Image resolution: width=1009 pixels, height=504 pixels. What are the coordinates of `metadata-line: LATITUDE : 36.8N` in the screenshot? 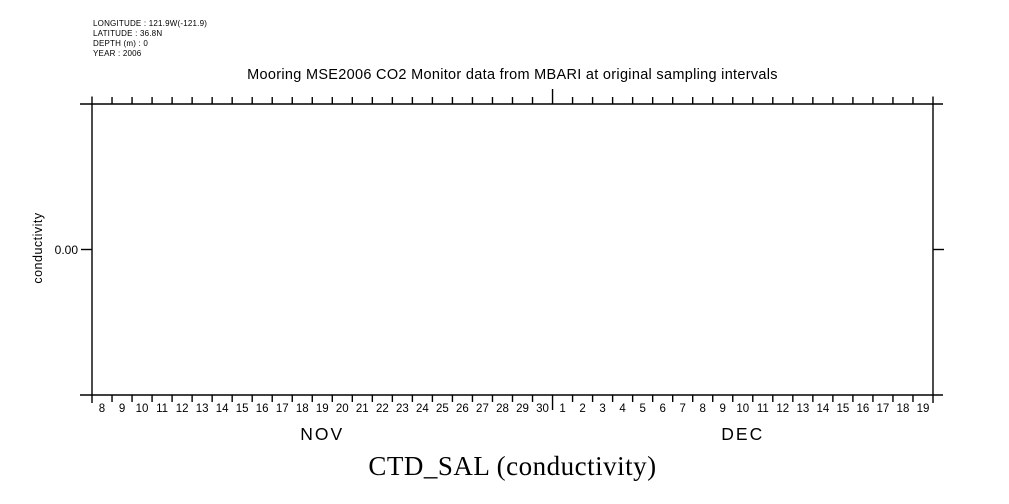 It's located at (128, 33).